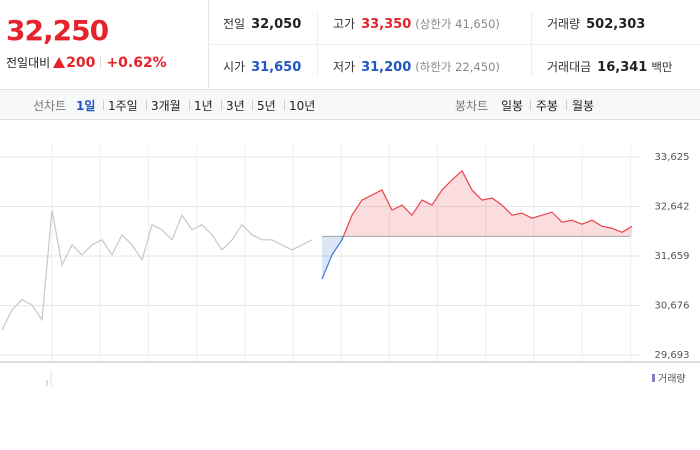  I want to click on stat: 고가 33,350 (상한가 41,650), so click(416, 23).